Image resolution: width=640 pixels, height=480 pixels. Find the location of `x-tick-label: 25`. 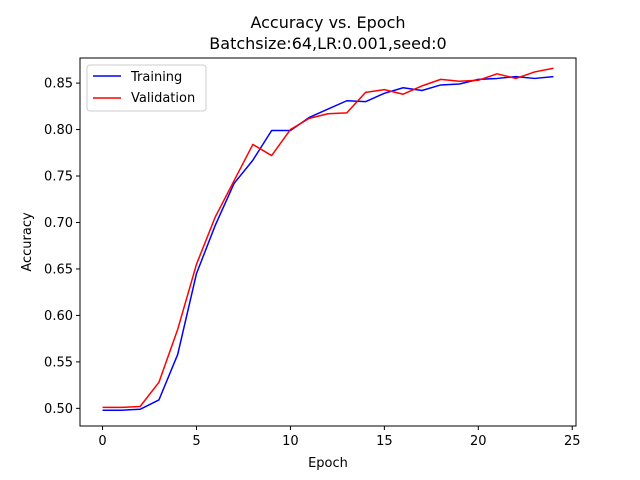

x-tick-label: 25 is located at coordinates (572, 441).